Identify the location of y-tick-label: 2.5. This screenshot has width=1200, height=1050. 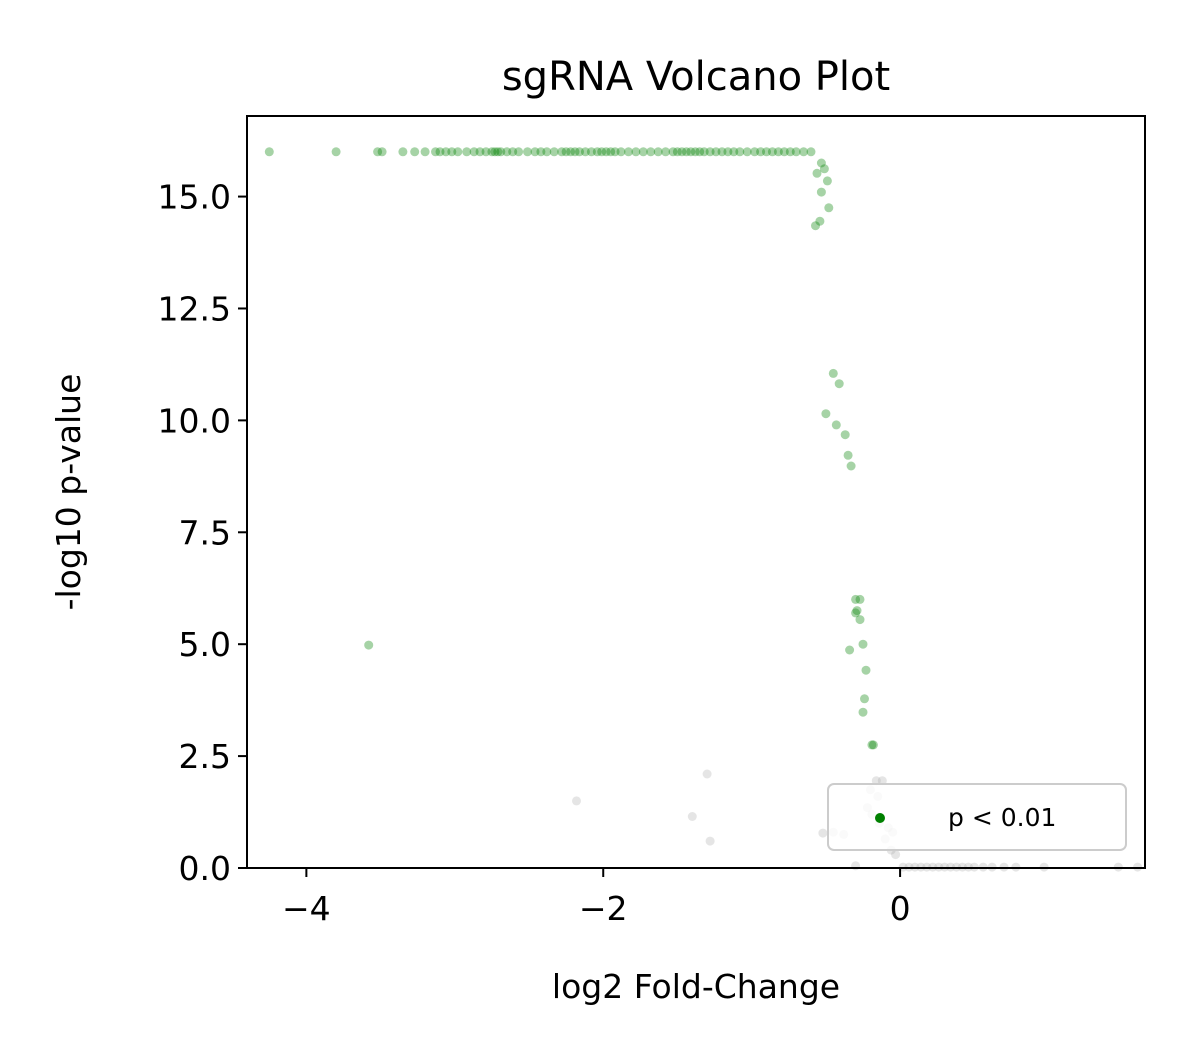
(205, 756).